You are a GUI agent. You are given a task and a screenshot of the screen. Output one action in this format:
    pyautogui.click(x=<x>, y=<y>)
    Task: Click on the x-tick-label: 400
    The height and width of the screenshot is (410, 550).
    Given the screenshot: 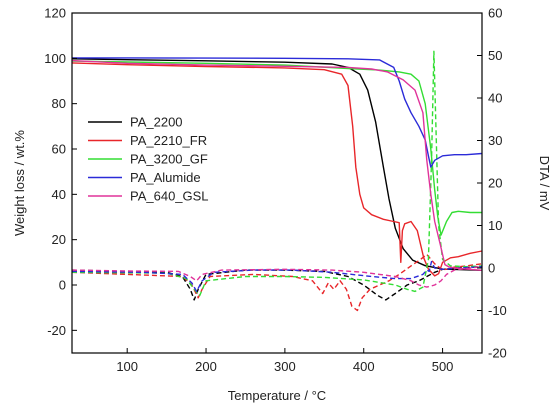 What is the action you would take?
    pyautogui.click(x=364, y=366)
    